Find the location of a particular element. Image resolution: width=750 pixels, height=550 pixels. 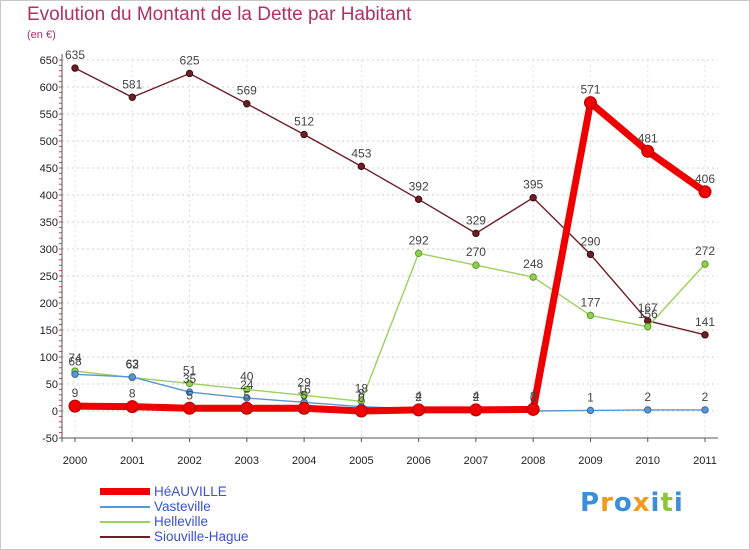

y-tick-label: 100 is located at coordinates (49, 358).